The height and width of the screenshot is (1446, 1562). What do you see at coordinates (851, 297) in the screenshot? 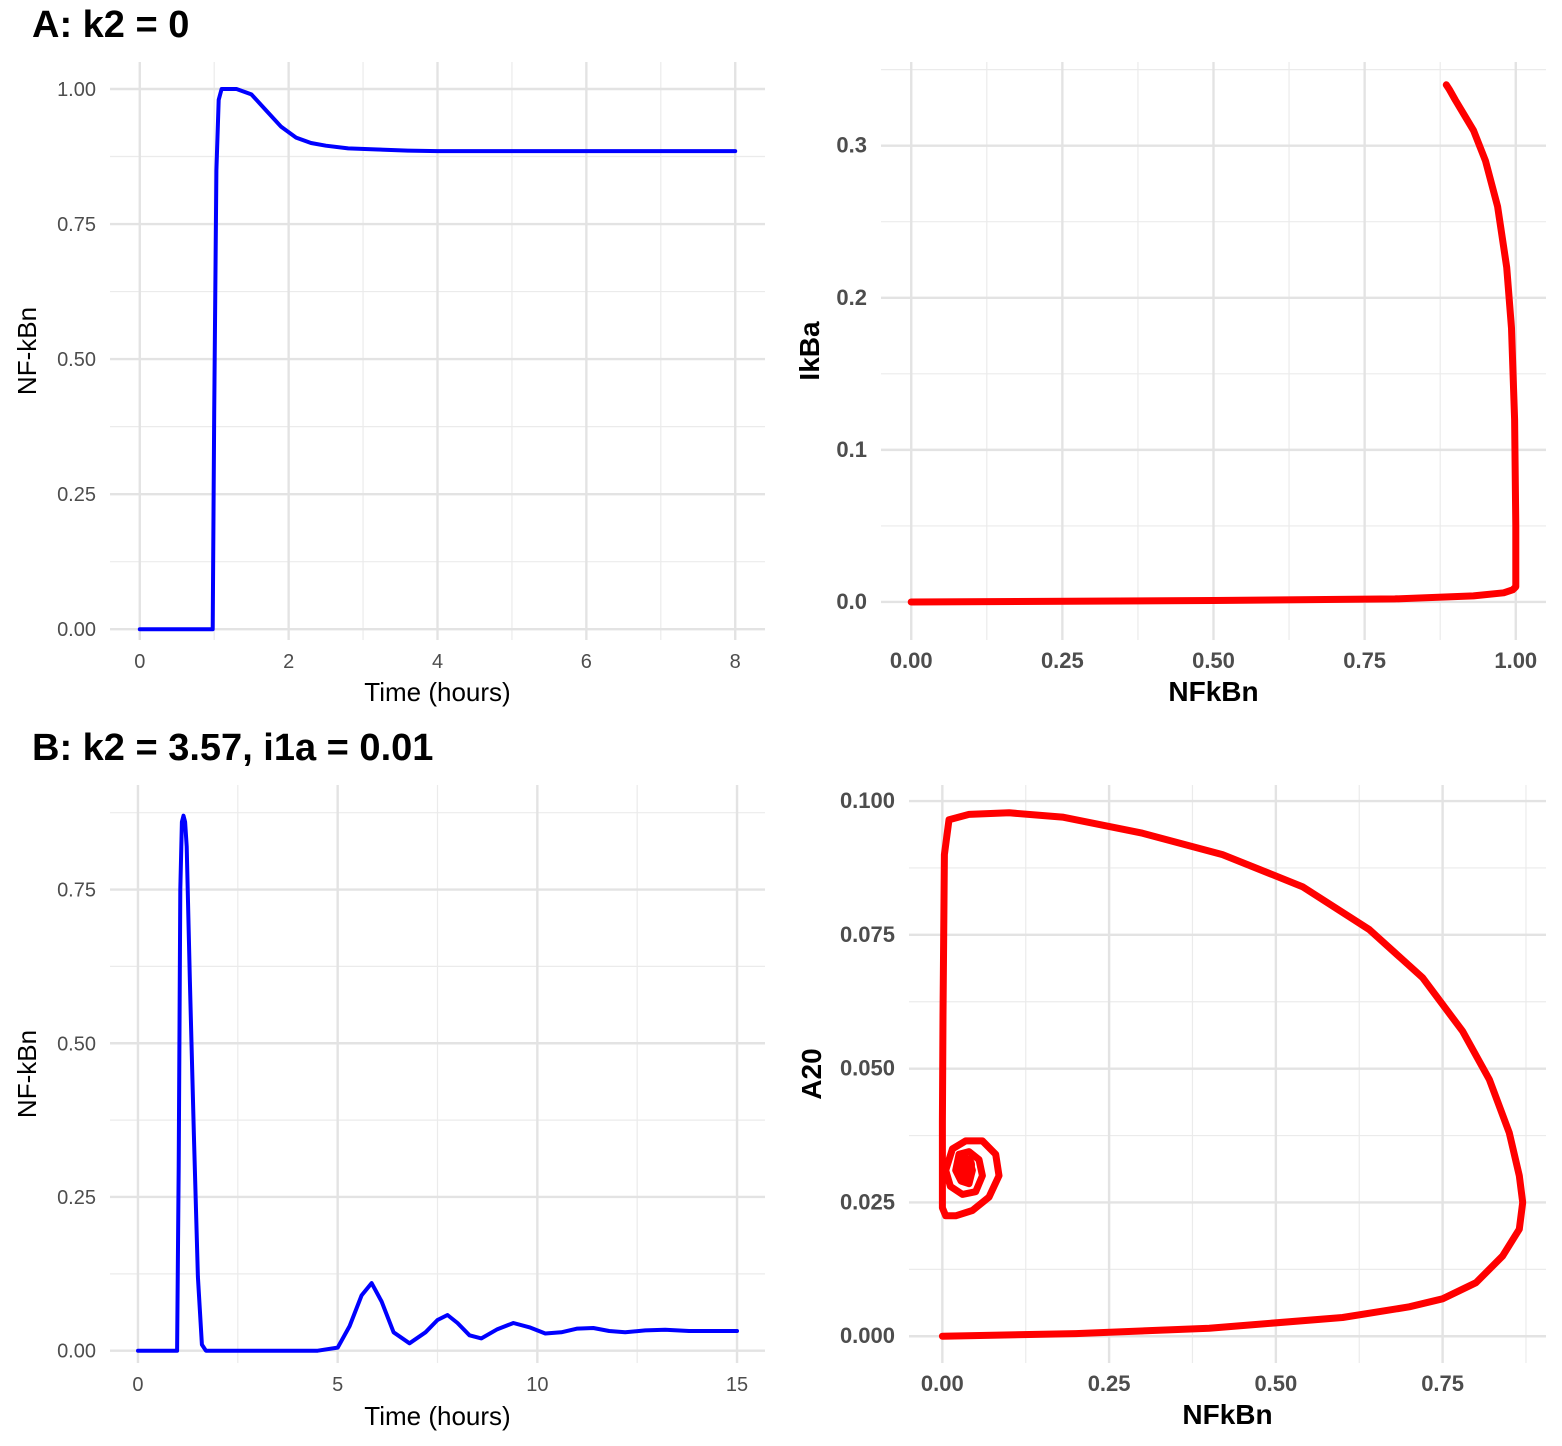
I see `y-tick-label: 0.2` at bounding box center [851, 297].